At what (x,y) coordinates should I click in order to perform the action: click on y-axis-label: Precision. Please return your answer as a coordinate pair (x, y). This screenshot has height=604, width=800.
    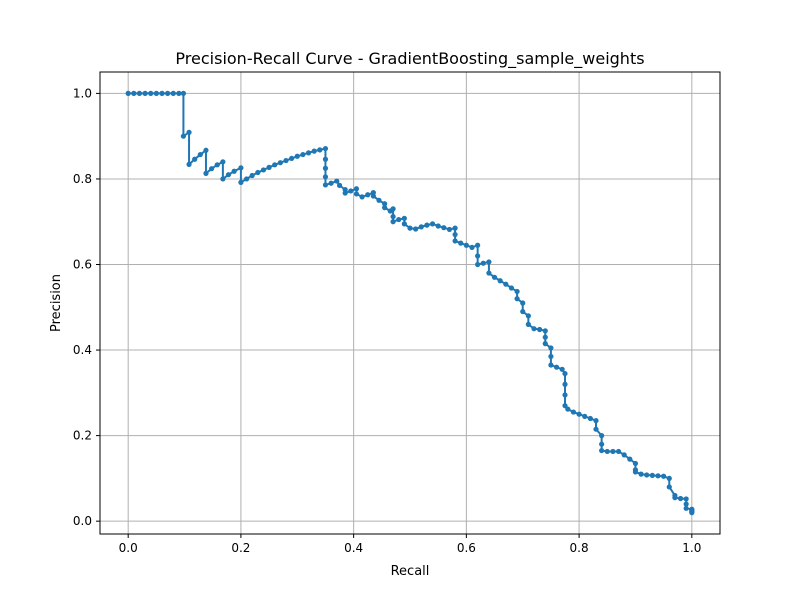
    Looking at the image, I should click on (56, 303).